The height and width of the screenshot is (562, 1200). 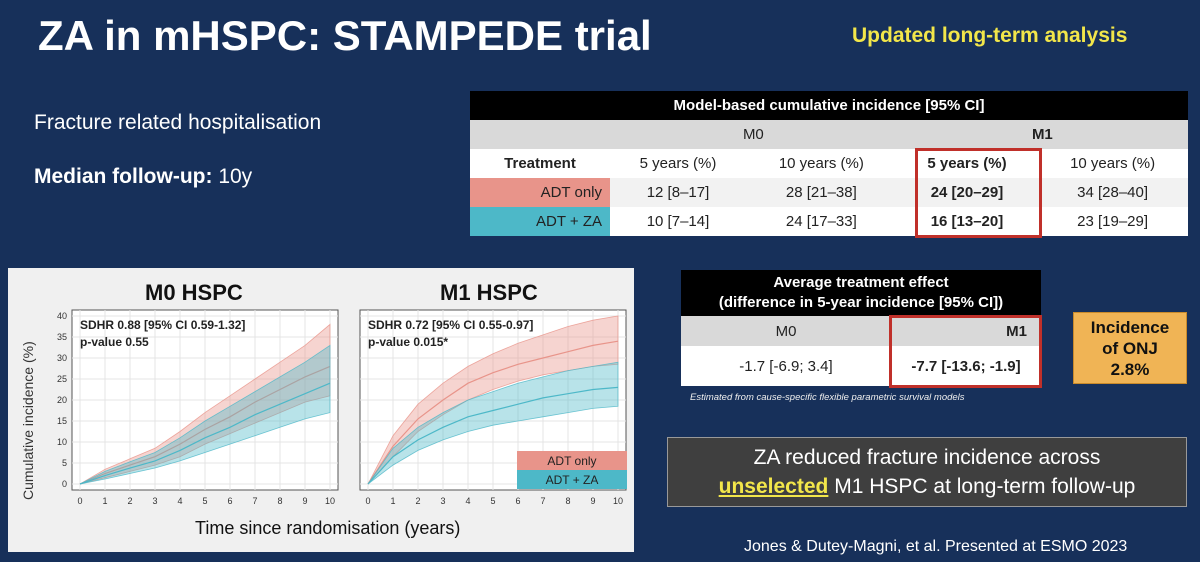 I want to click on y-tick-label: 20, so click(x=62, y=400).